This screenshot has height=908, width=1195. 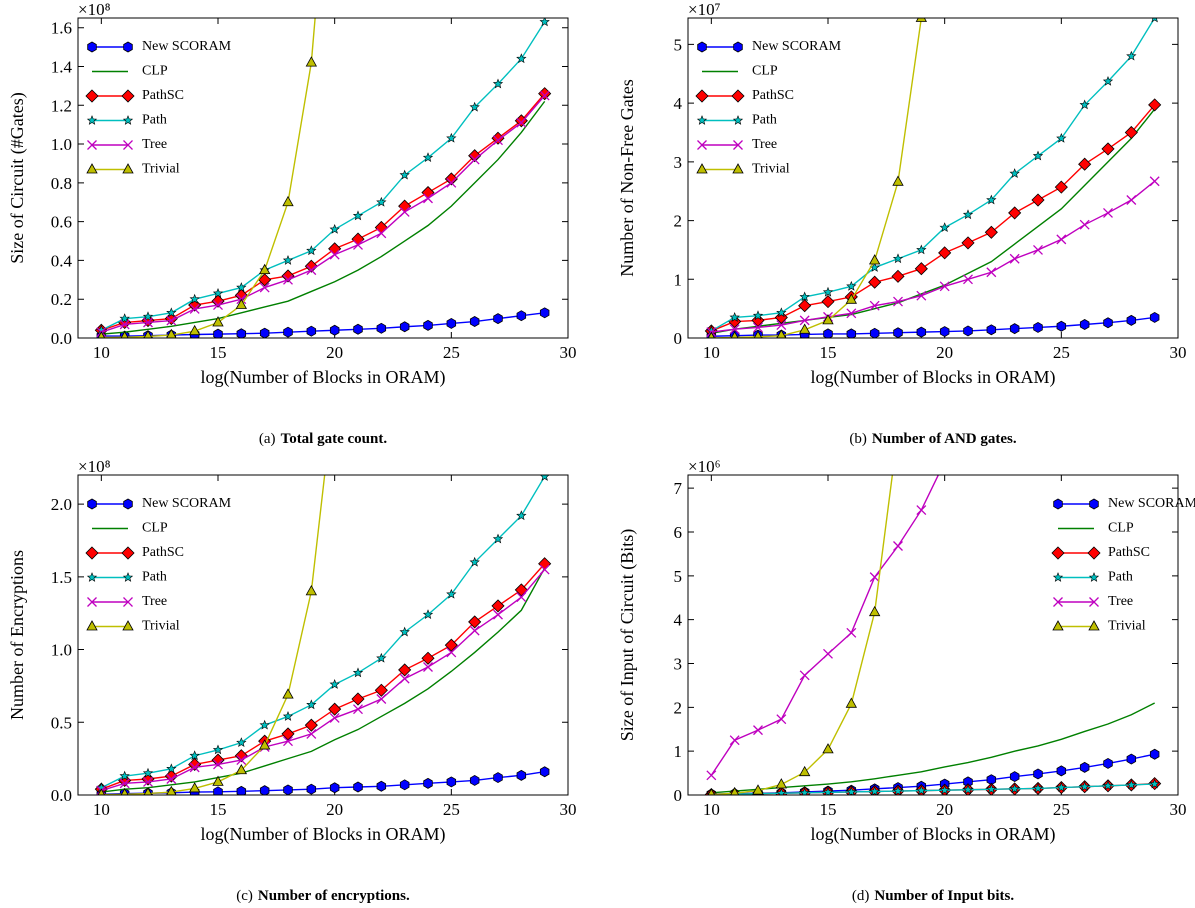 What do you see at coordinates (61, 722) in the screenshot?
I see `y-tick-label: 0.5` at bounding box center [61, 722].